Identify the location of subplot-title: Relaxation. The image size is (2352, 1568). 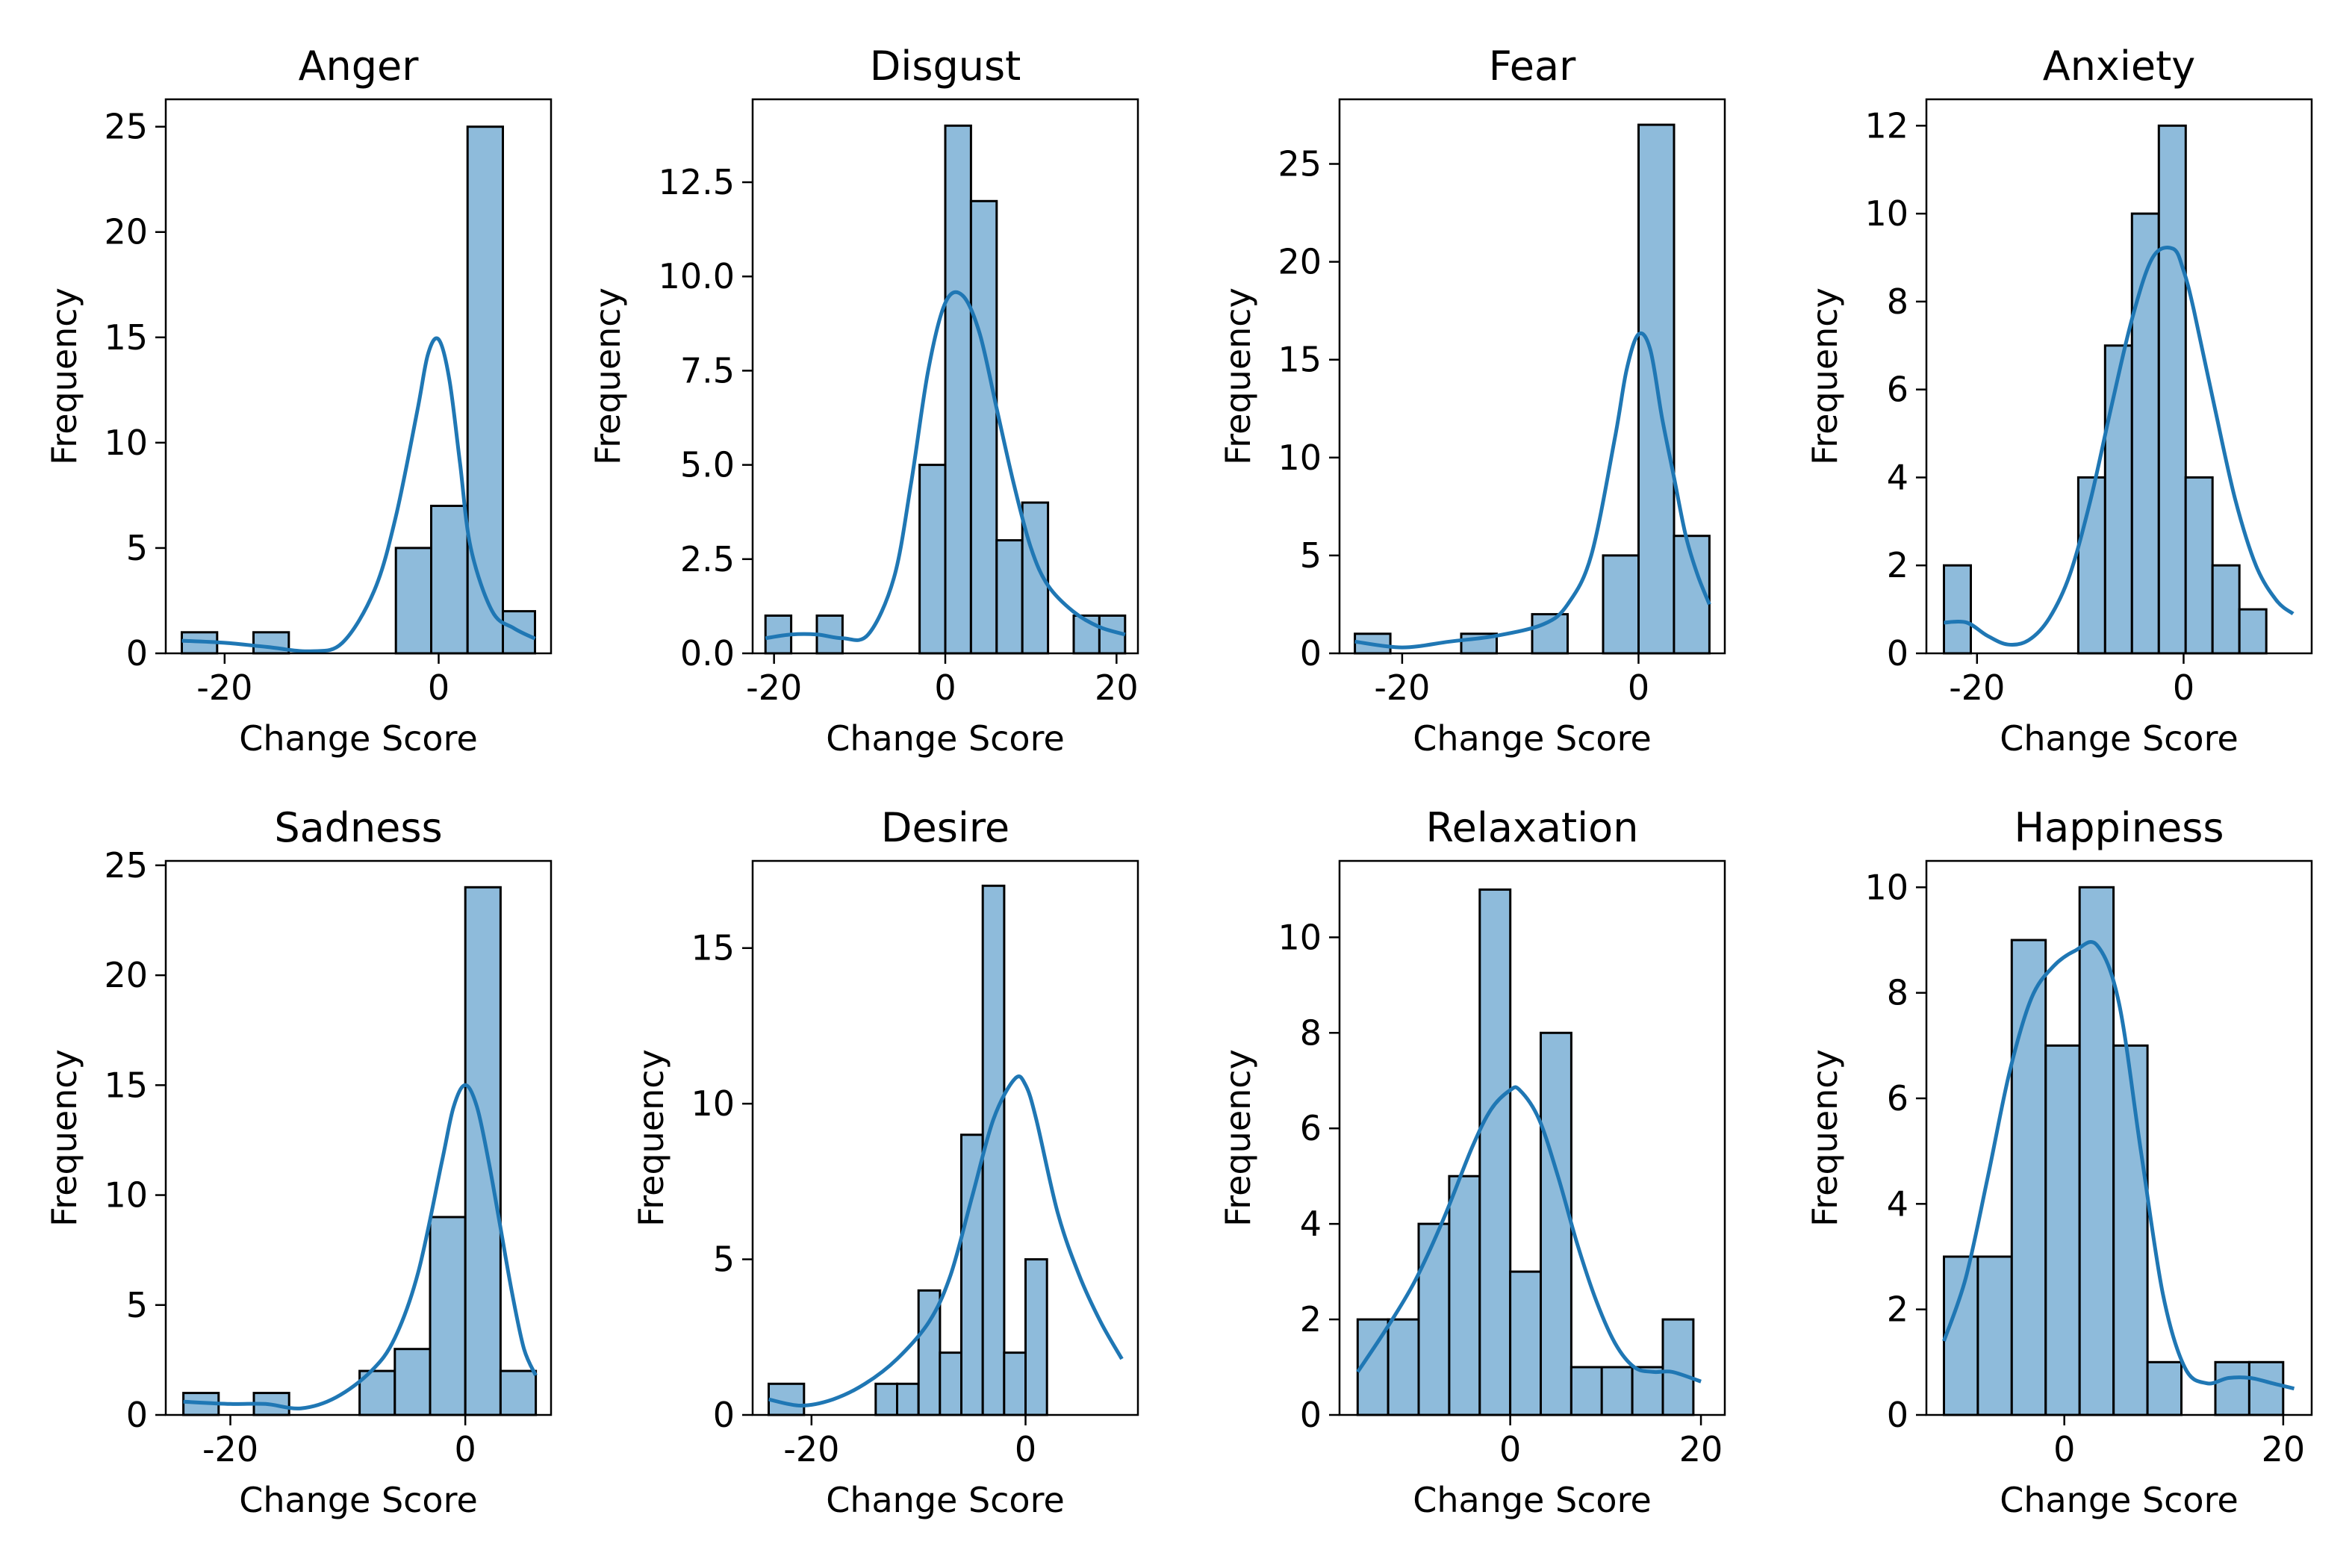
(1532, 827).